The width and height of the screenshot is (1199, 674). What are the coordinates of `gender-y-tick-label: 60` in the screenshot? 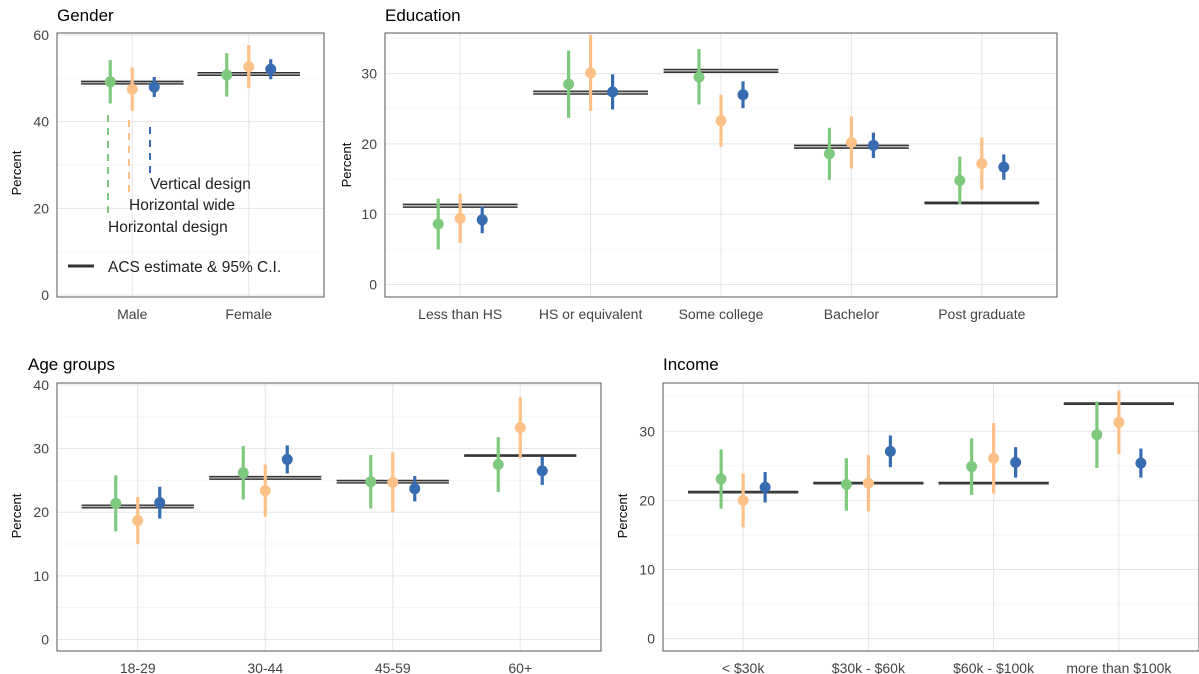 It's located at (41, 35).